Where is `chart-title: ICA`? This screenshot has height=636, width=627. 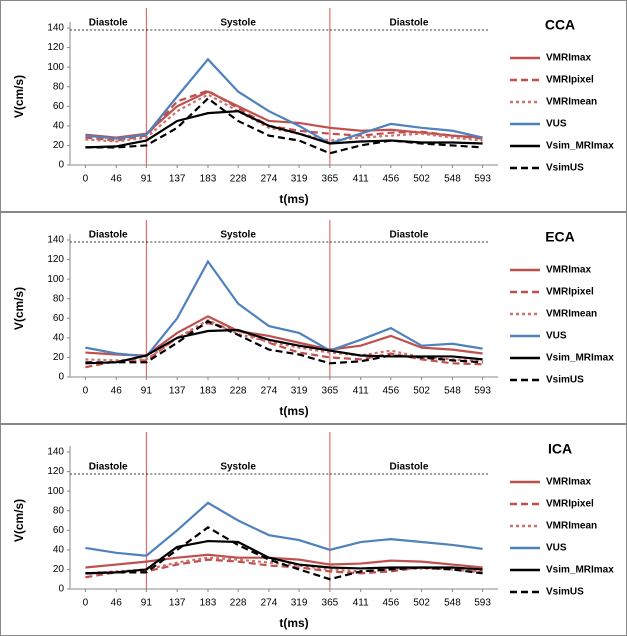
chart-title: ICA is located at coordinates (560, 449).